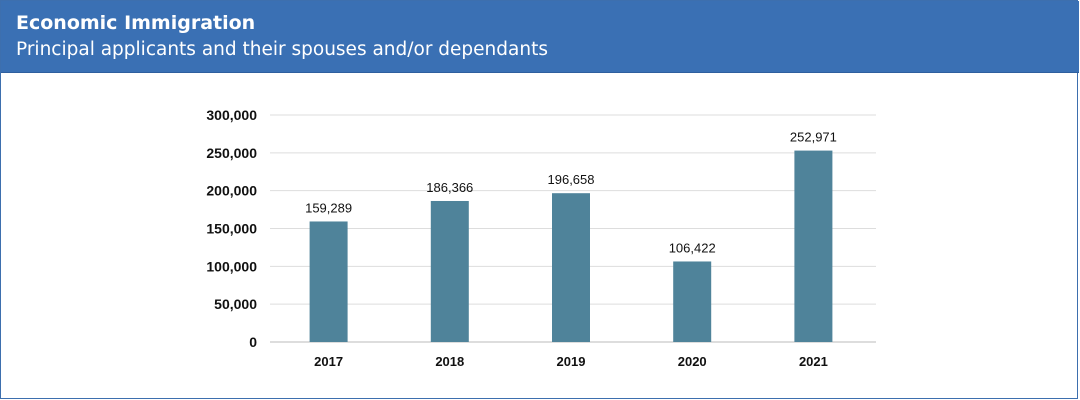  Describe the element at coordinates (813, 137) in the screenshot. I see `data-label: 252,971` at that location.